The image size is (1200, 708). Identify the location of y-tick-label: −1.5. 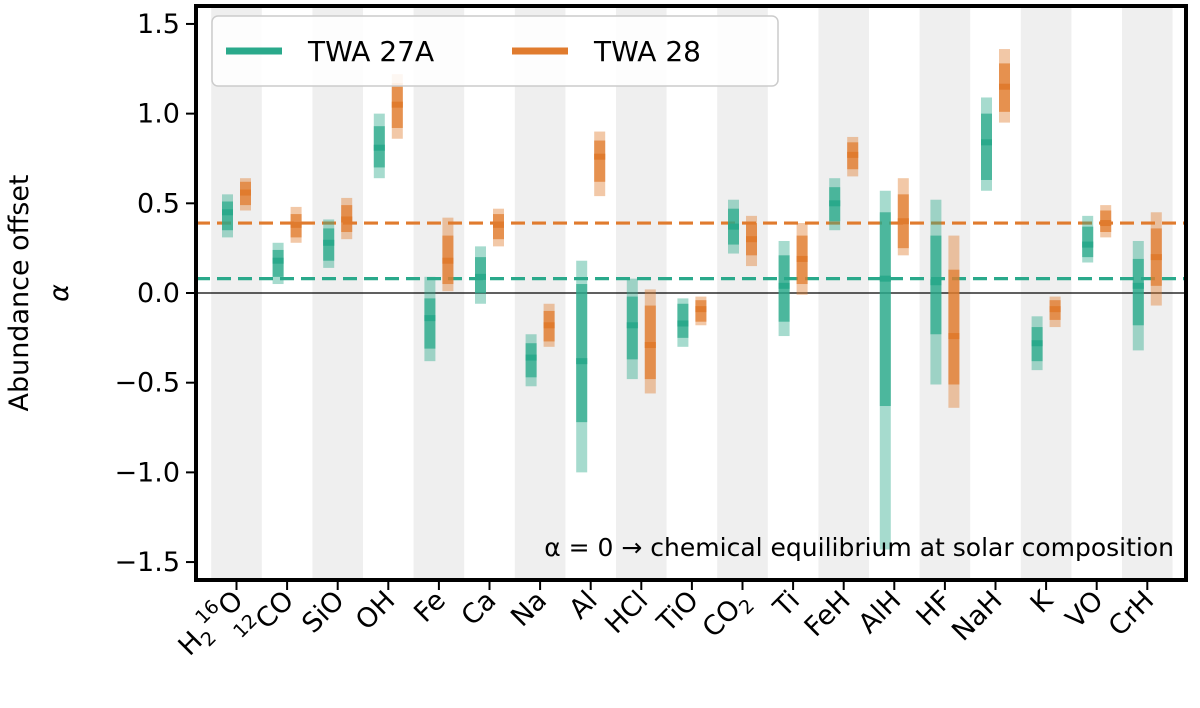
(147, 562).